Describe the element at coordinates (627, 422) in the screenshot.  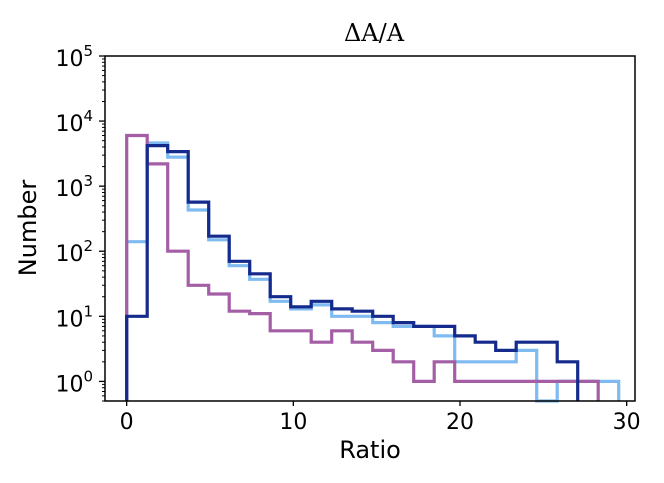
I see `x-tick-label: 30` at that location.